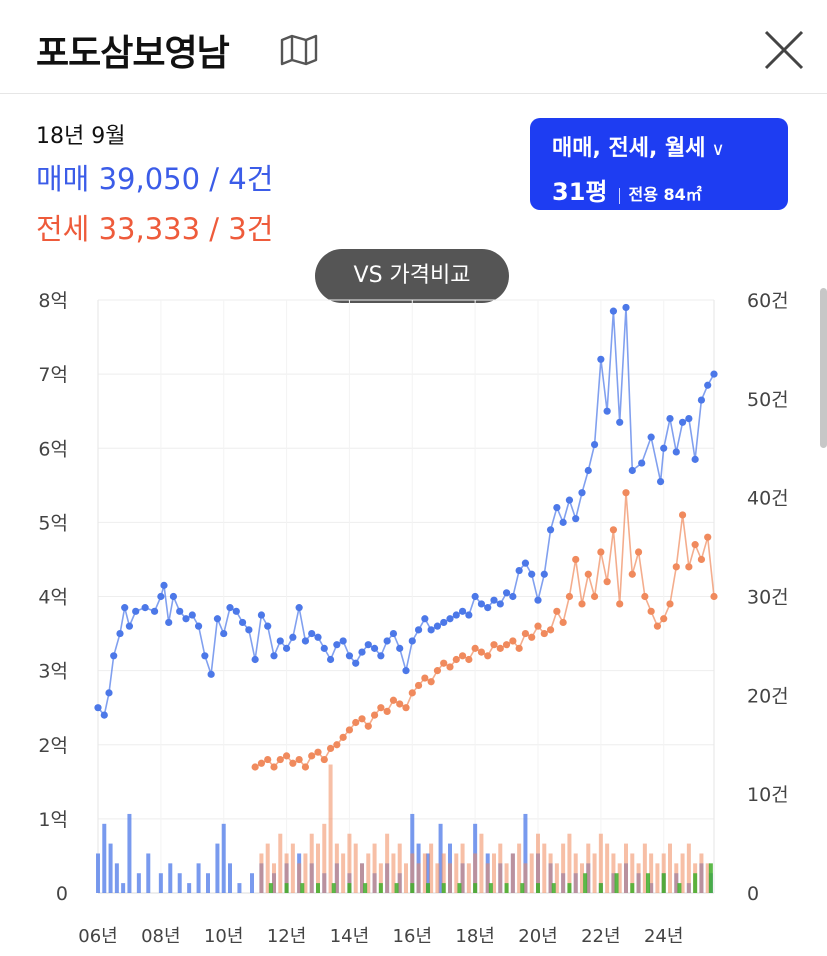  Describe the element at coordinates (823, 368) in the screenshot. I see `scrollbar` at that location.